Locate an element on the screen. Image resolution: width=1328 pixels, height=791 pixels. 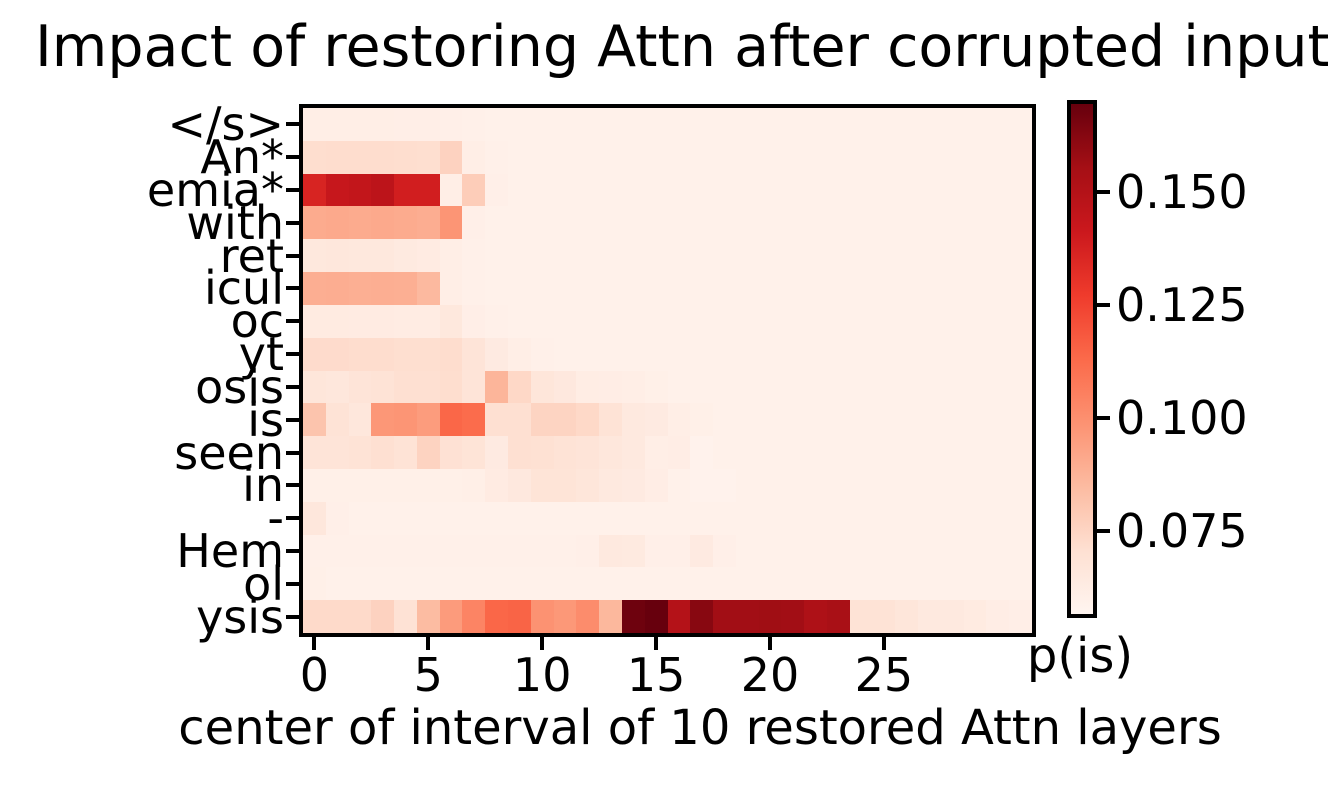
y-tick-label: An* is located at coordinates (242, 157).